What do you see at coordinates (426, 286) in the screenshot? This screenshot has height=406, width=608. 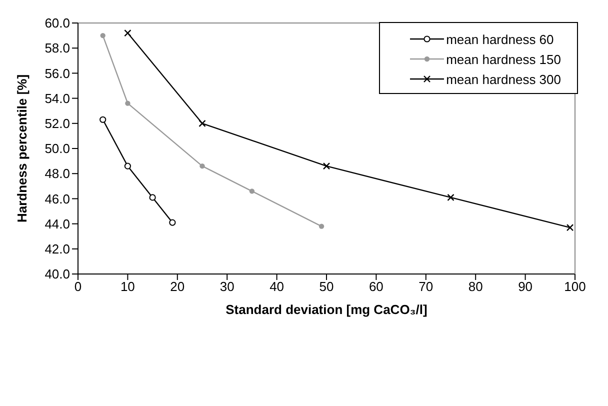 I see `x-tick-label: 70` at bounding box center [426, 286].